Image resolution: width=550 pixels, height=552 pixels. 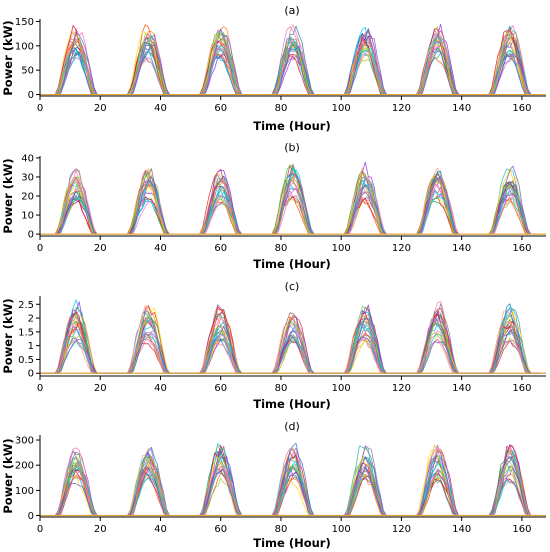 What do you see at coordinates (220, 108) in the screenshot?
I see `panel-a-x-tick-label: 60` at bounding box center [220, 108].